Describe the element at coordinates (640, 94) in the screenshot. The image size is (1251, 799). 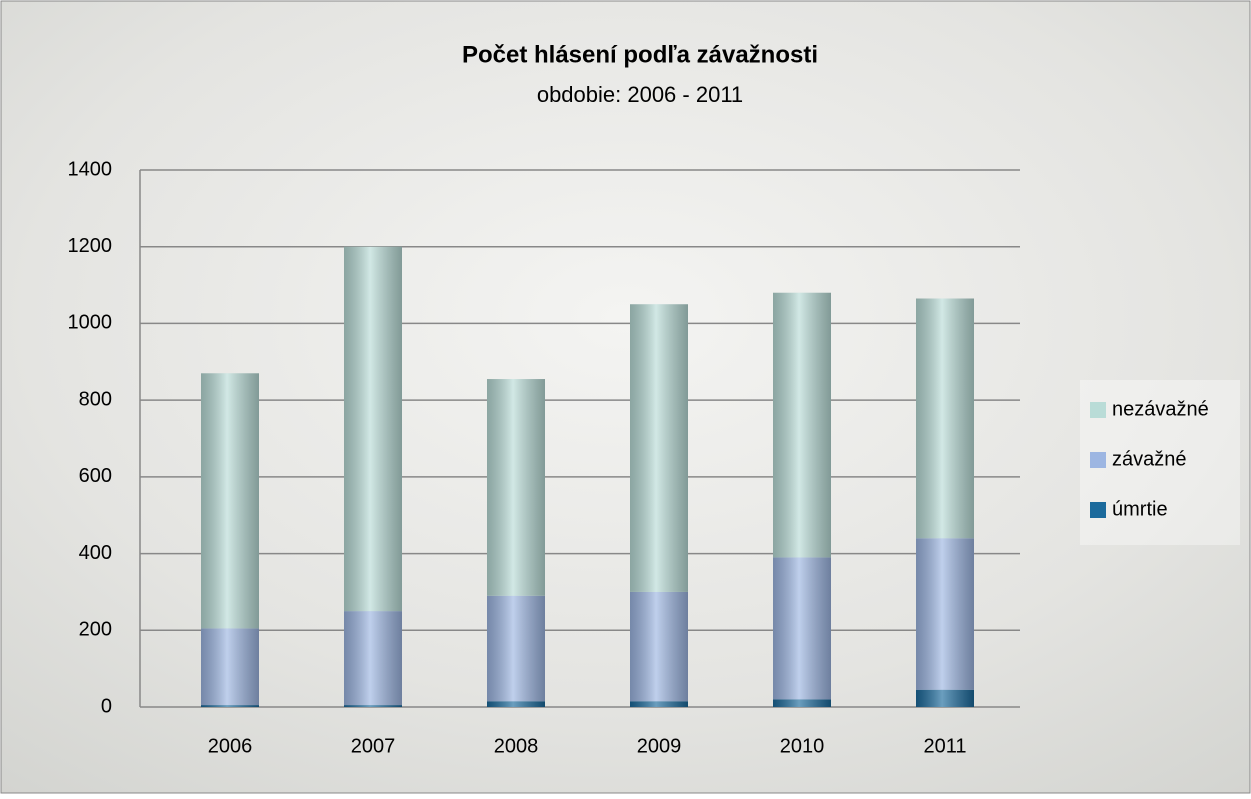
I see `chart-subtitle: obdobie: 2006 - 2011` at that location.